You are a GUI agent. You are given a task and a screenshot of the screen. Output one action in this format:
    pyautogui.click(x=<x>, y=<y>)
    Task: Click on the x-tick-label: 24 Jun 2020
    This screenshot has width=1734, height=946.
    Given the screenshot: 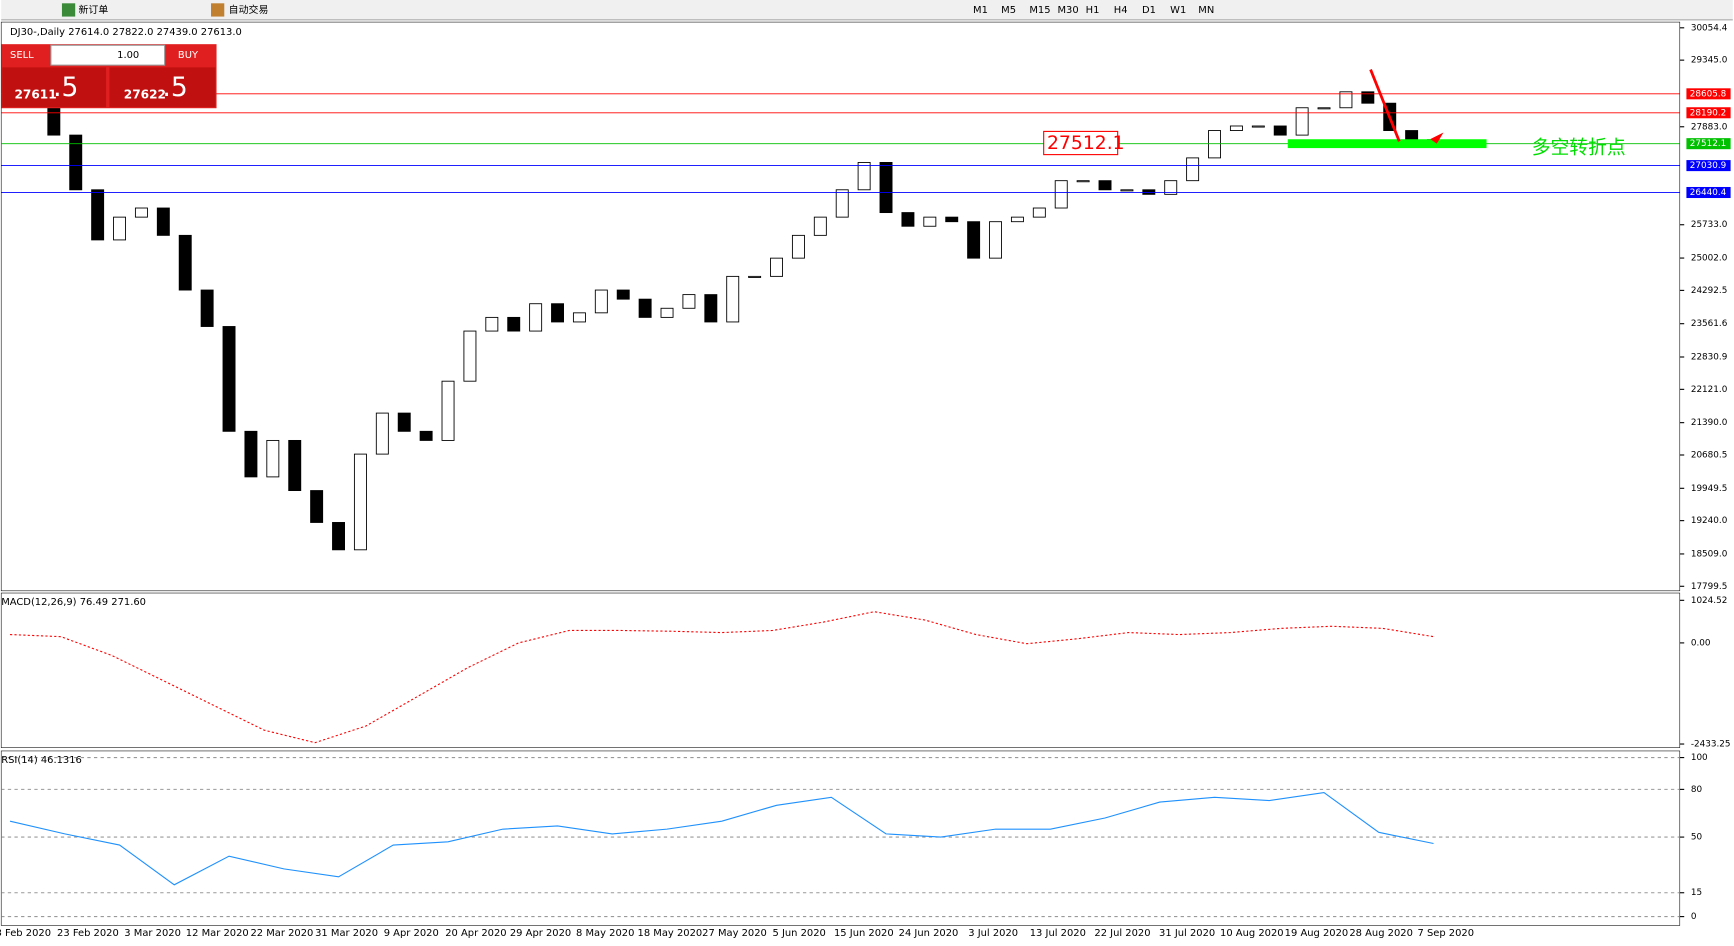 What is the action you would take?
    pyautogui.click(x=929, y=933)
    